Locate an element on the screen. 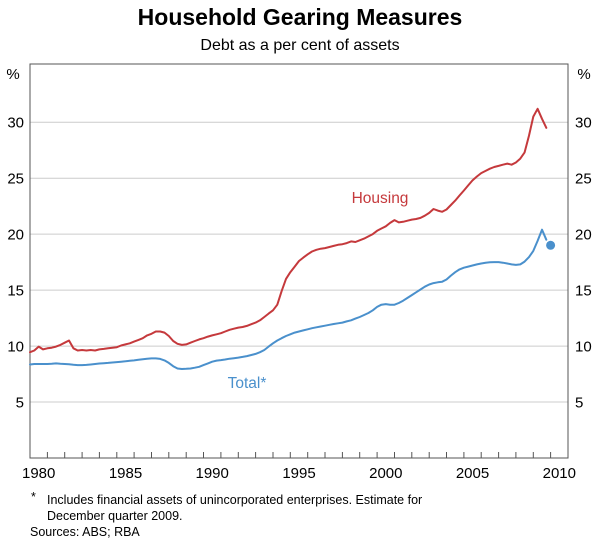  x-tick-label-1995: 1995 is located at coordinates (298, 473).